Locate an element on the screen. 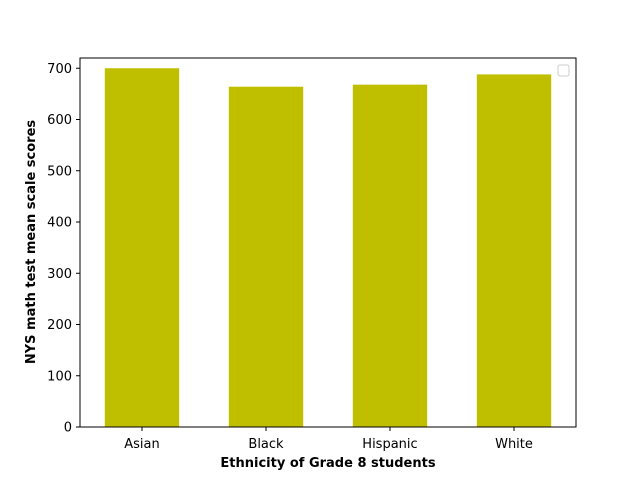 The width and height of the screenshot is (640, 480). bar-asian is located at coordinates (142, 247).